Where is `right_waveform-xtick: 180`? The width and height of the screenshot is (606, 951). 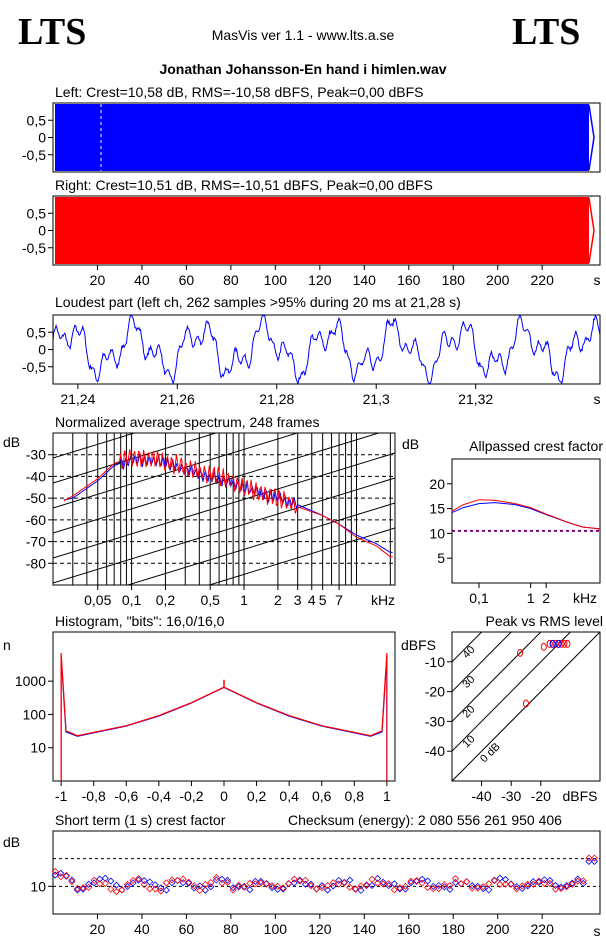
right_waveform-xtick: 180 is located at coordinates (454, 280).